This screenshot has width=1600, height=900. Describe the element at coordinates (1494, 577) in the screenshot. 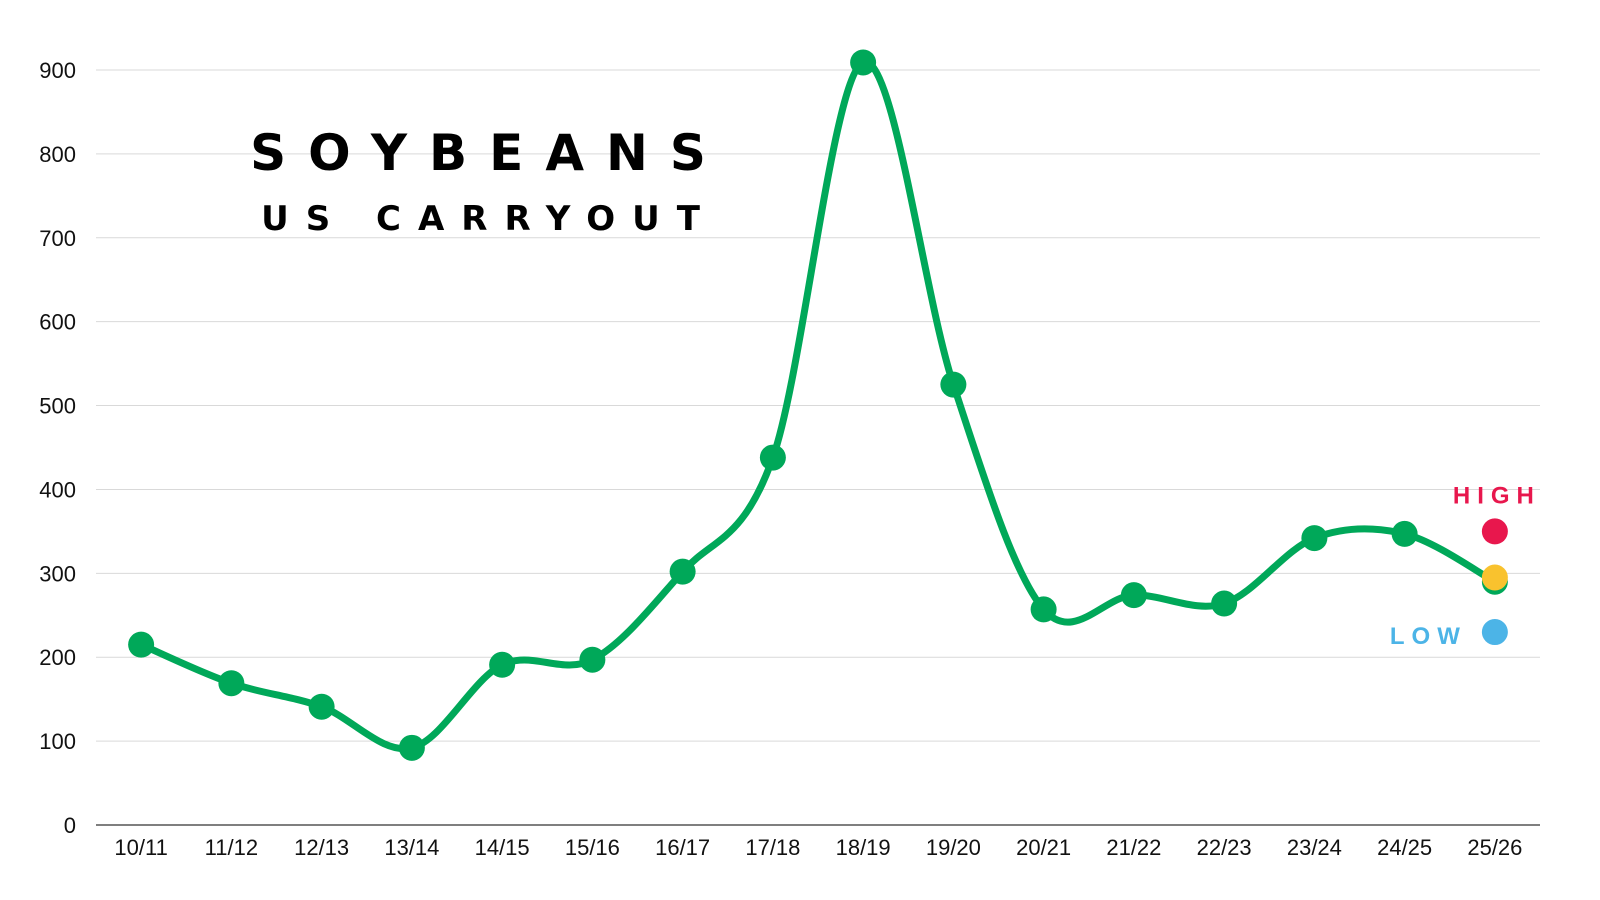

I see `mid-estimate-marker` at that location.